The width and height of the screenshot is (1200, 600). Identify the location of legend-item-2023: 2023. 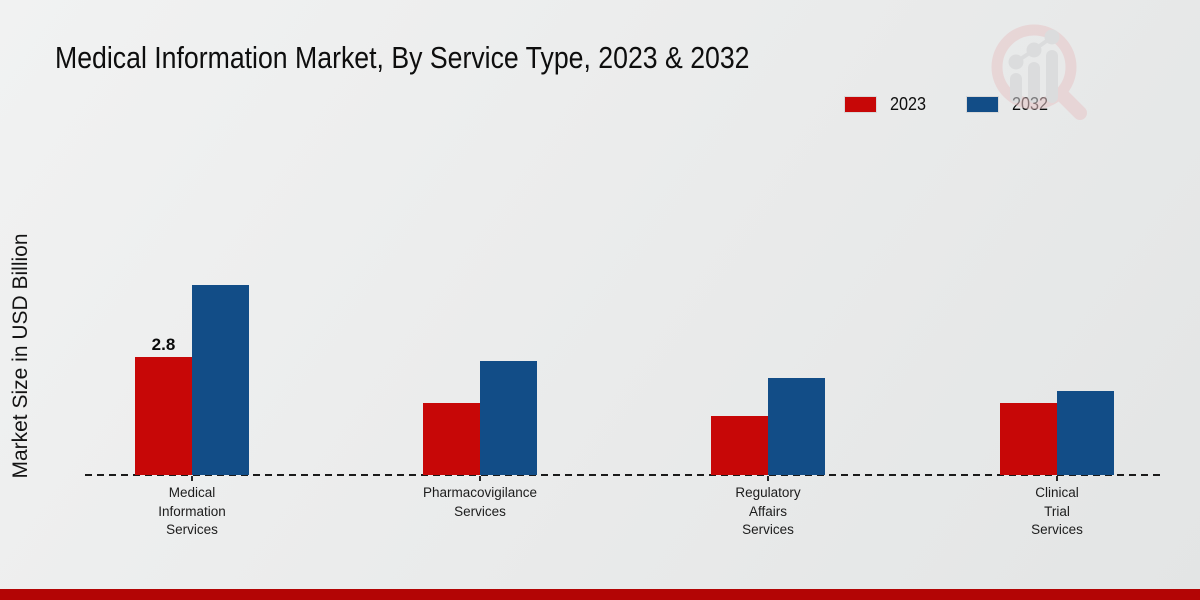
(886, 104).